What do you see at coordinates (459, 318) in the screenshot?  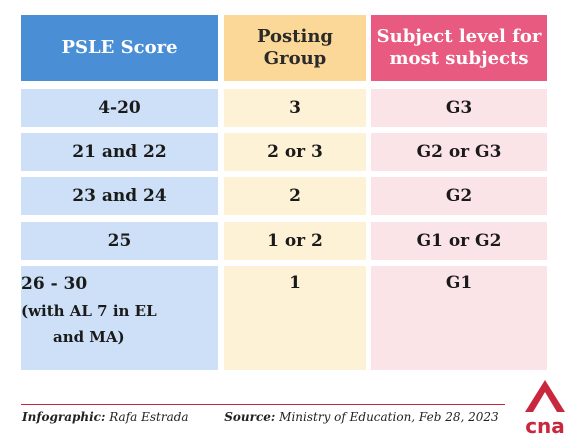 I see `table-row-level: G1` at bounding box center [459, 318].